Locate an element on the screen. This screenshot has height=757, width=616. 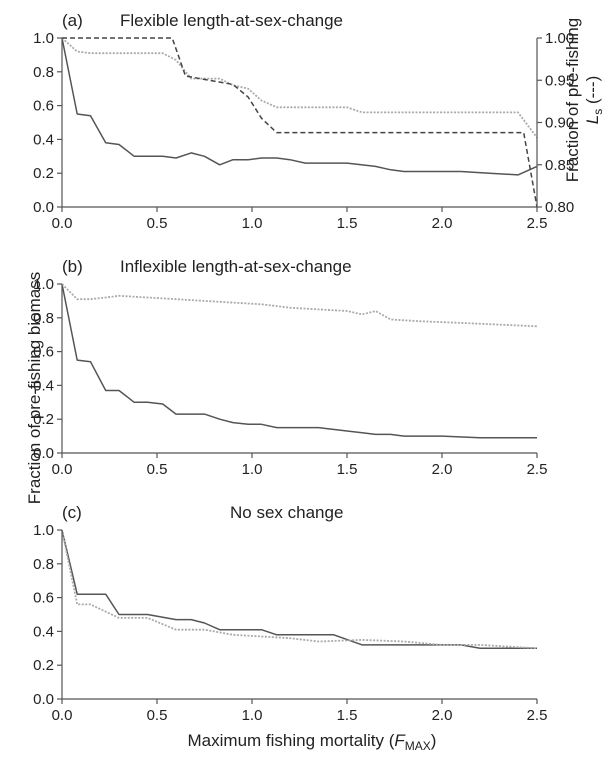
x-axis-label: Maximum fishing mortality (FMAX) is located at coordinates (312, 742).